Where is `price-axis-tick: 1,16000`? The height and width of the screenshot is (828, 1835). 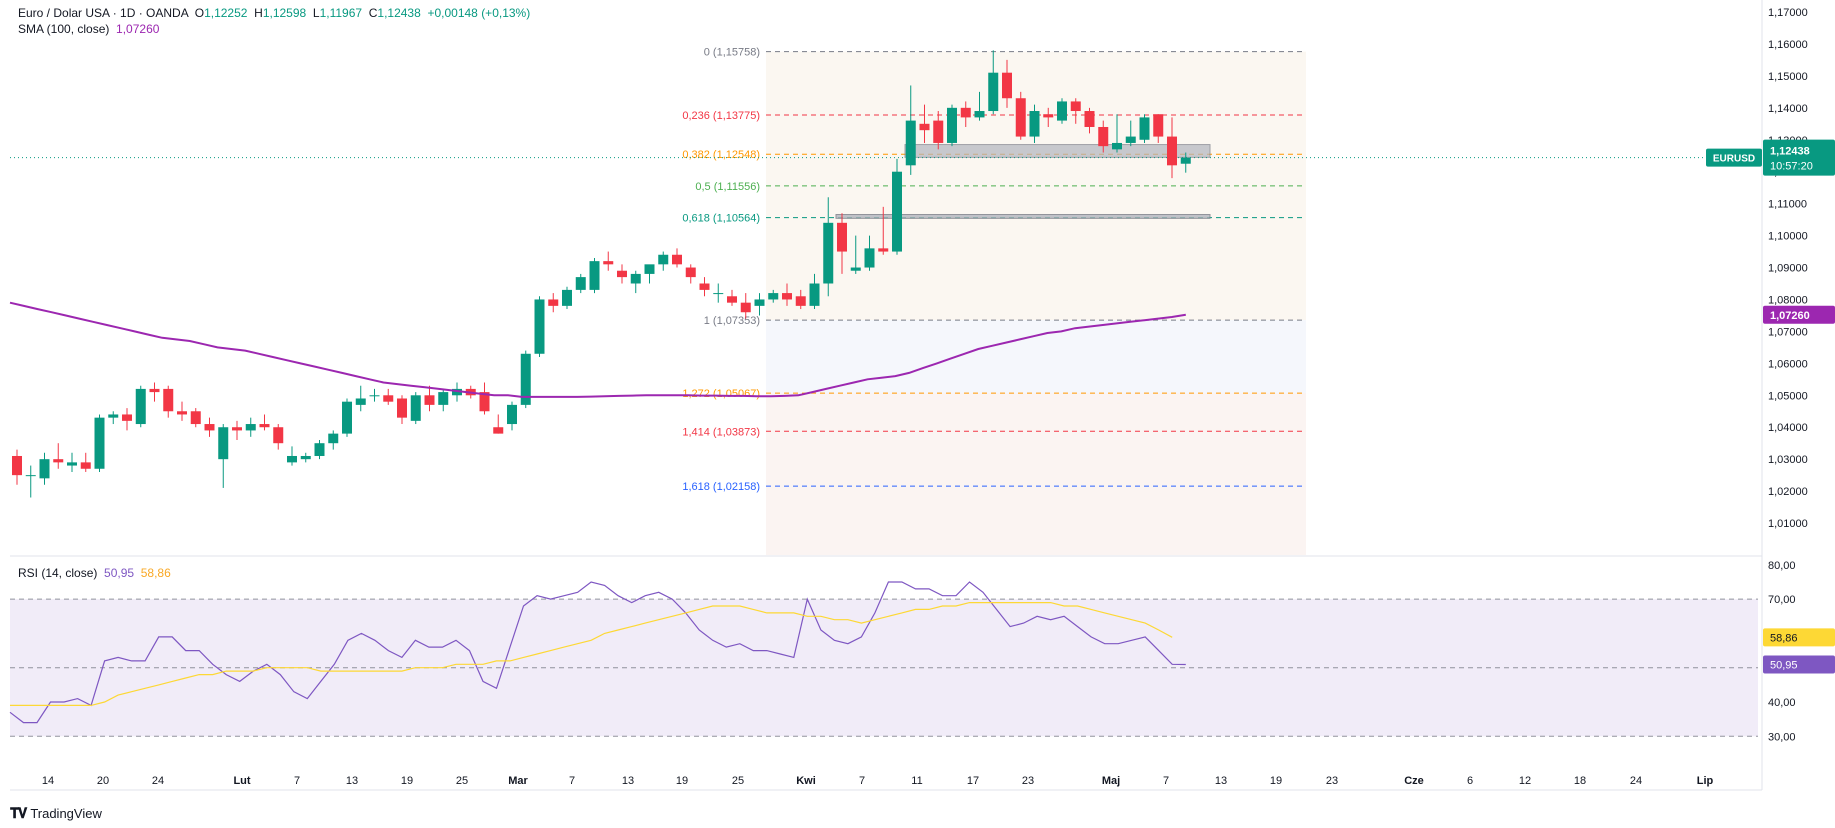 price-axis-tick: 1,16000 is located at coordinates (1788, 45).